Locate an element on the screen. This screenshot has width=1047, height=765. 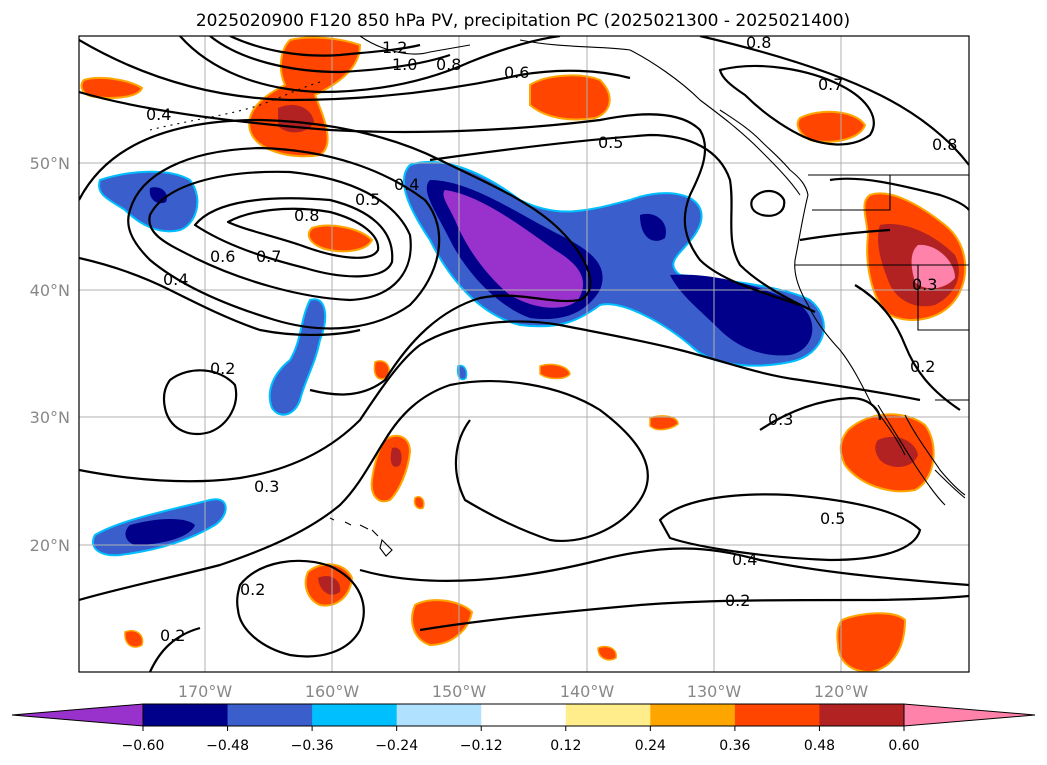
lon-tick-label: 120°W is located at coordinates (841, 691).